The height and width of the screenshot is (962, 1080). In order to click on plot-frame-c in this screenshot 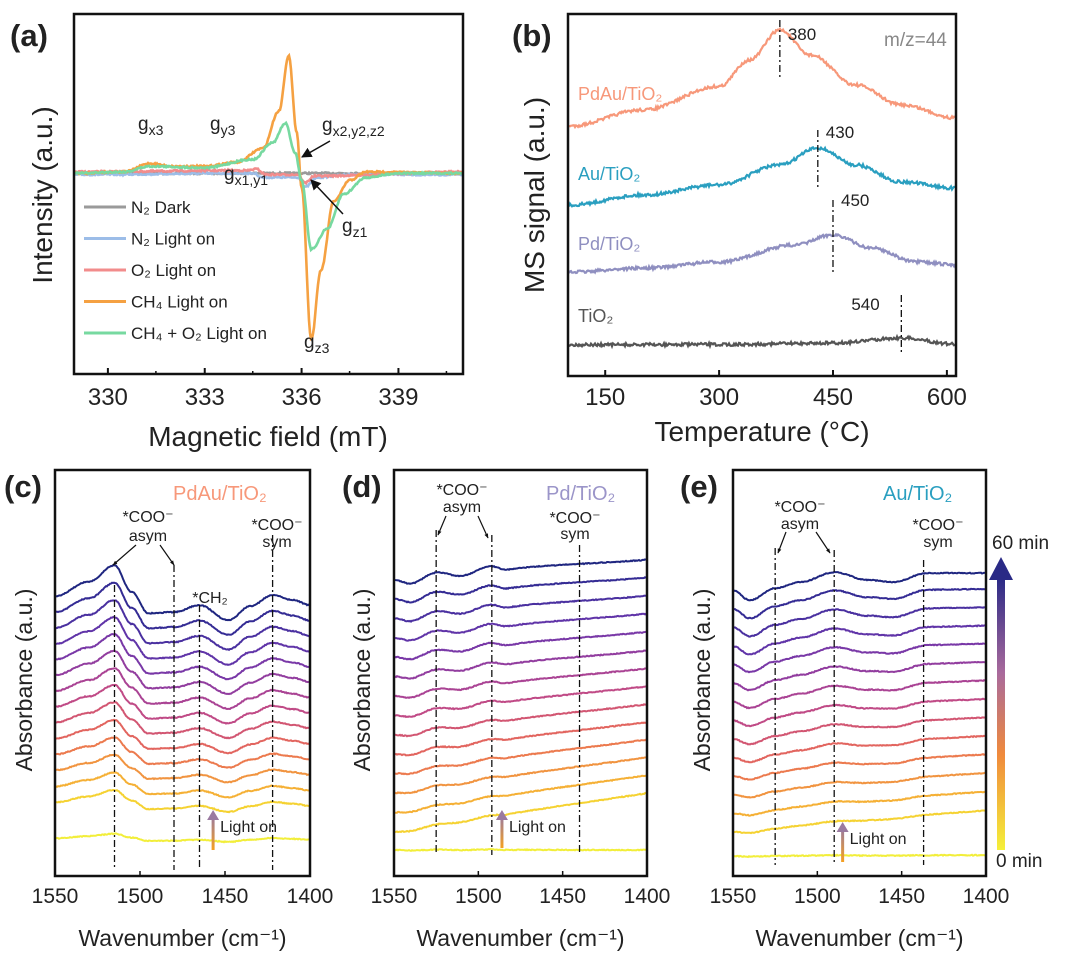, I will do `click(182, 673)`.